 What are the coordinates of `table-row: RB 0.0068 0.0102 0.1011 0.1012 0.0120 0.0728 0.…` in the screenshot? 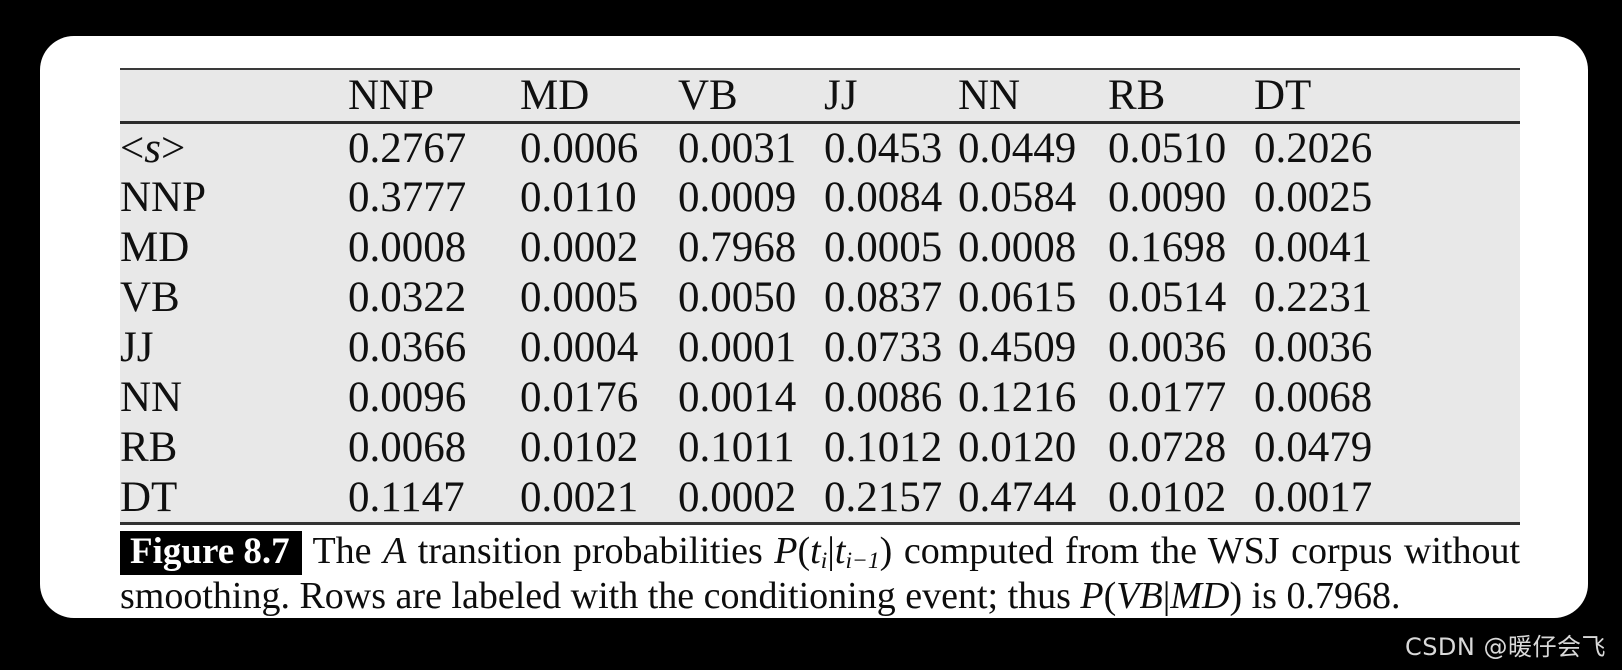 It's located at (820, 447).